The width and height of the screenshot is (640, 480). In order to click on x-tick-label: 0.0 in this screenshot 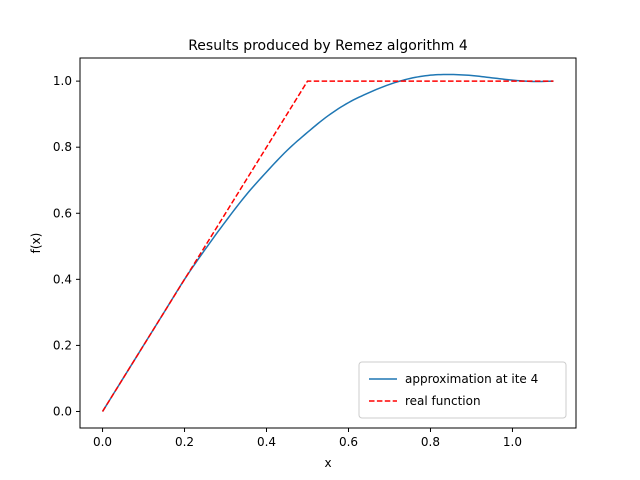, I will do `click(102, 442)`.